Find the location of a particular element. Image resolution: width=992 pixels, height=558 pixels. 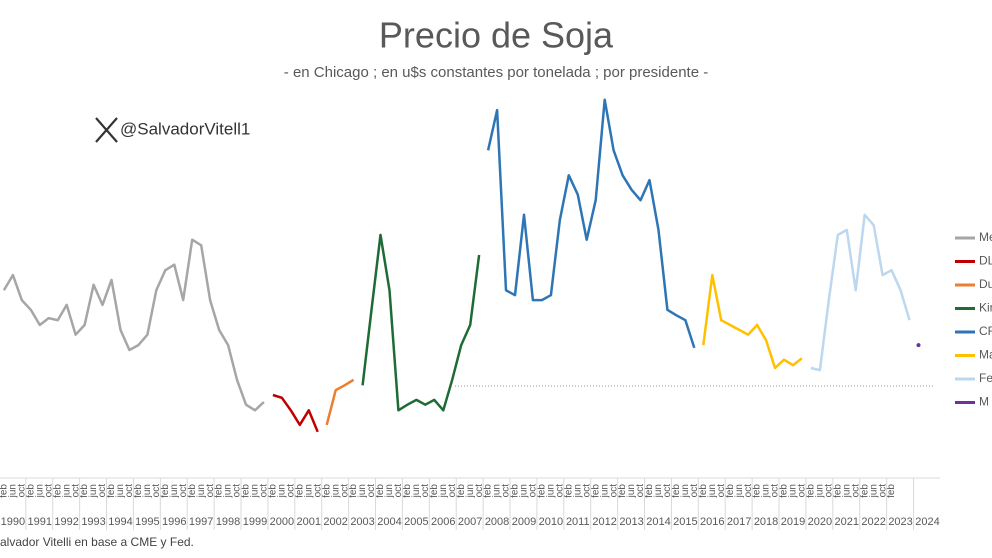

year-label: 2006 is located at coordinates (443, 522).